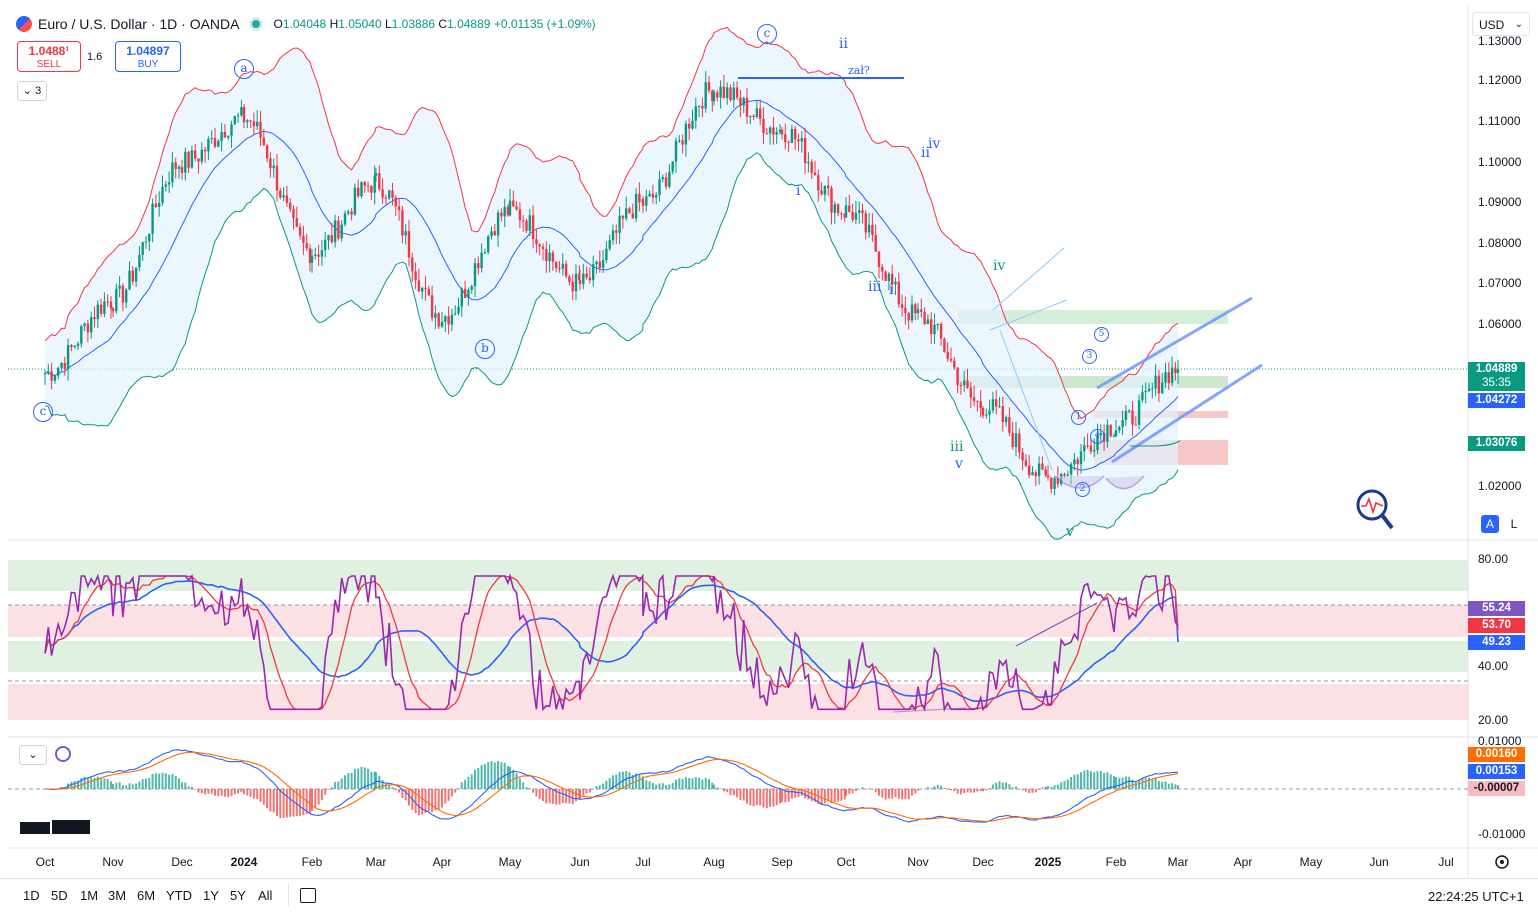  What do you see at coordinates (179, 895) in the screenshot?
I see `range-ytd-button: YTD` at bounding box center [179, 895].